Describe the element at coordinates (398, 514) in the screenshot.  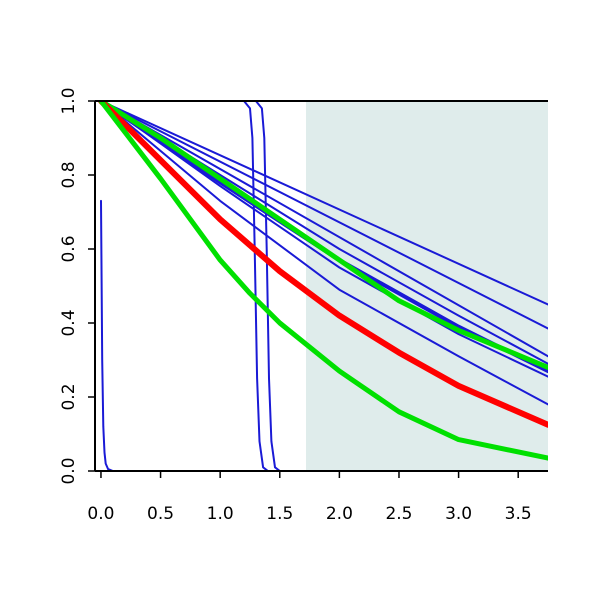
I see `x-tick-label: 2.5` at that location.